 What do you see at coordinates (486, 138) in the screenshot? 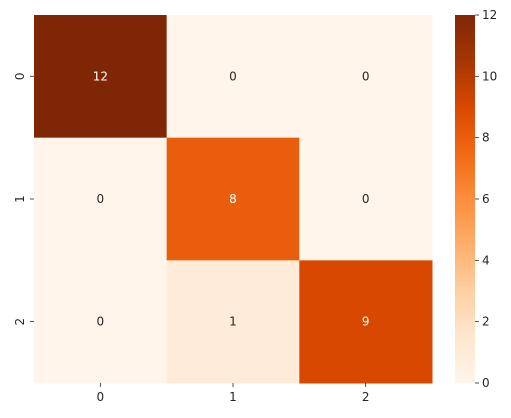
I see `colorbar-tick-label-4: 8` at bounding box center [486, 138].